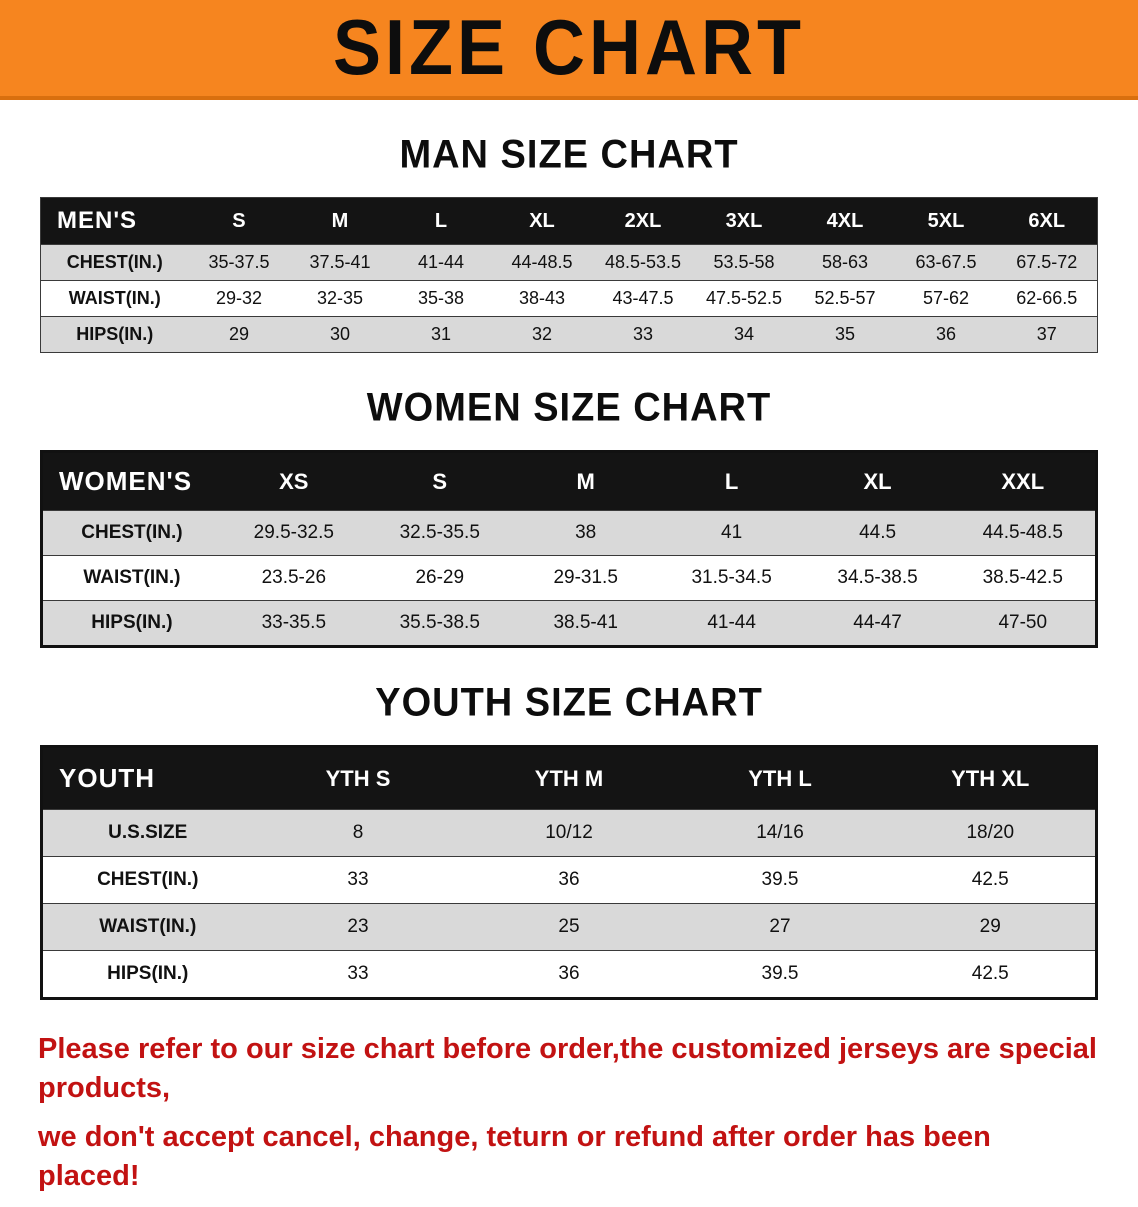  I want to click on measurement-value: 38, so click(585, 533).